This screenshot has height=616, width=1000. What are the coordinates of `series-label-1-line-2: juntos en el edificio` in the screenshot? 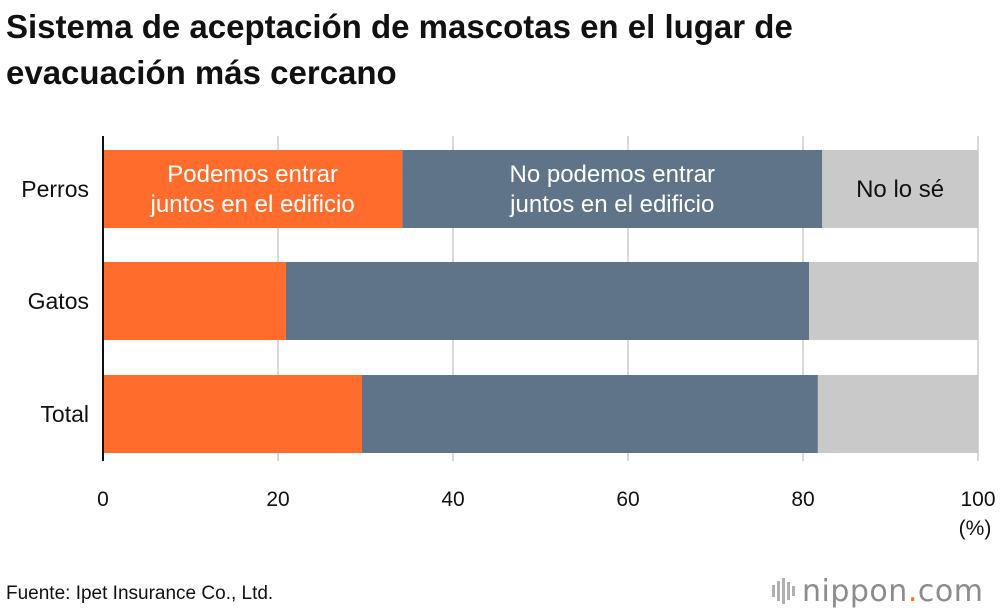 It's located at (252, 204).